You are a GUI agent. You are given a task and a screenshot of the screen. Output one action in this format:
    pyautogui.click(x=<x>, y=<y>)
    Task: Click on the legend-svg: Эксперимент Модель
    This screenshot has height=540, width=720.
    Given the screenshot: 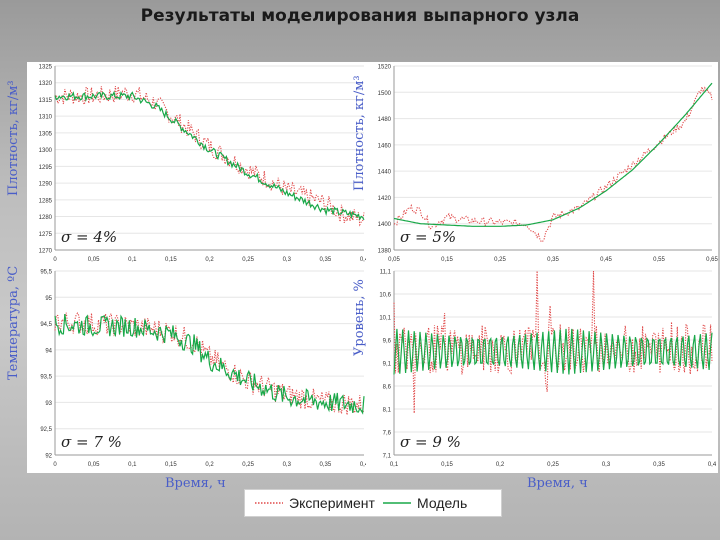 What is the action you would take?
    pyautogui.click(x=361, y=503)
    